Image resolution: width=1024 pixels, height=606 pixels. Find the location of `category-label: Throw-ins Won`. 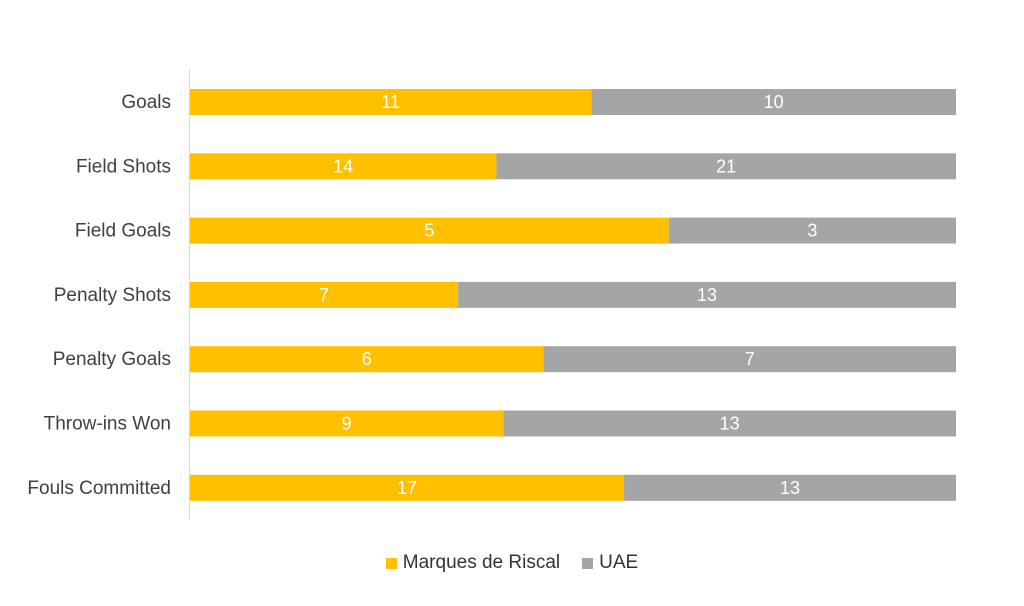

category-label: Throw-ins Won is located at coordinates (107, 424).